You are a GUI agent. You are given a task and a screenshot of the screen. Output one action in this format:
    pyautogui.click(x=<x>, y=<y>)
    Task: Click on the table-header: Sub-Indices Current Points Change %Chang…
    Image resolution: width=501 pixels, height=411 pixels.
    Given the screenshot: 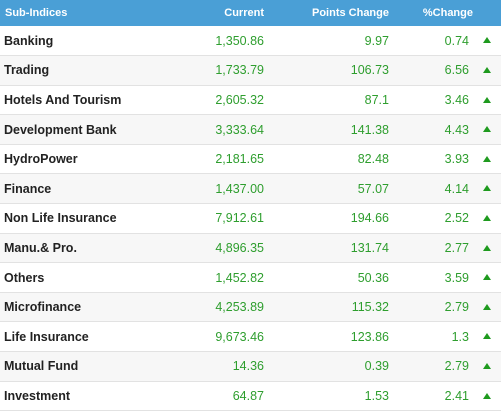 What is the action you would take?
    pyautogui.click(x=250, y=13)
    